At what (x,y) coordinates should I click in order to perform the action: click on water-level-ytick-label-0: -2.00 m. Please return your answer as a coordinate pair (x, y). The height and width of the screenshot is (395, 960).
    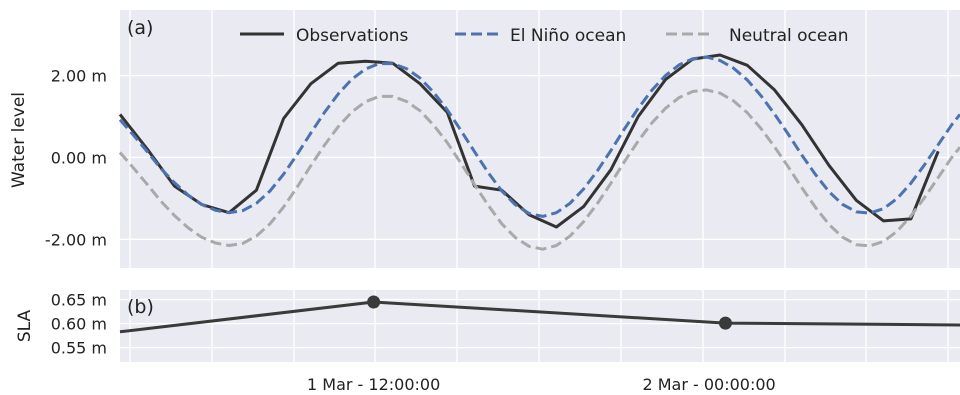
    Looking at the image, I should click on (76, 239).